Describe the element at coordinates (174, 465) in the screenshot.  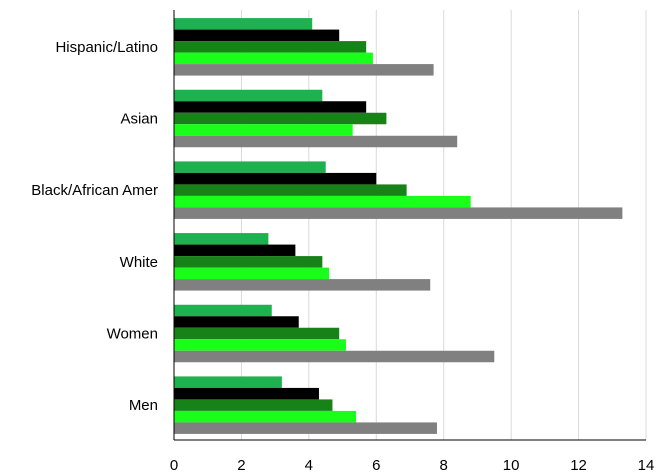
I see `x-tick-label: 0` at that location.